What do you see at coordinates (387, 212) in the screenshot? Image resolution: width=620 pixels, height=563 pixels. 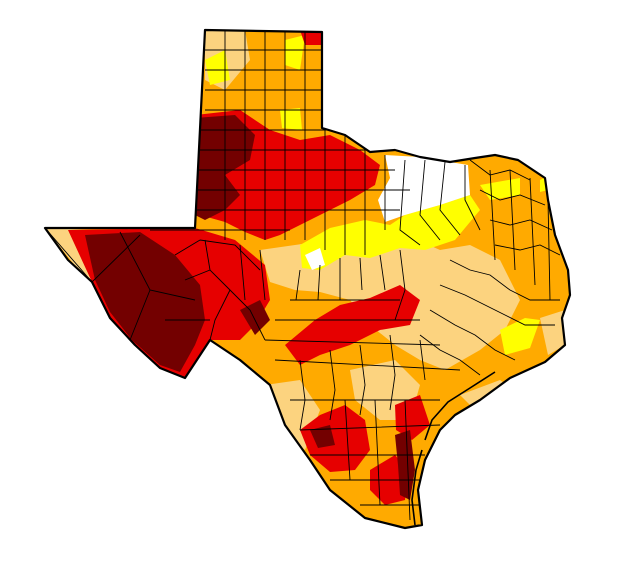 I see `no-drought-areas` at bounding box center [387, 212].